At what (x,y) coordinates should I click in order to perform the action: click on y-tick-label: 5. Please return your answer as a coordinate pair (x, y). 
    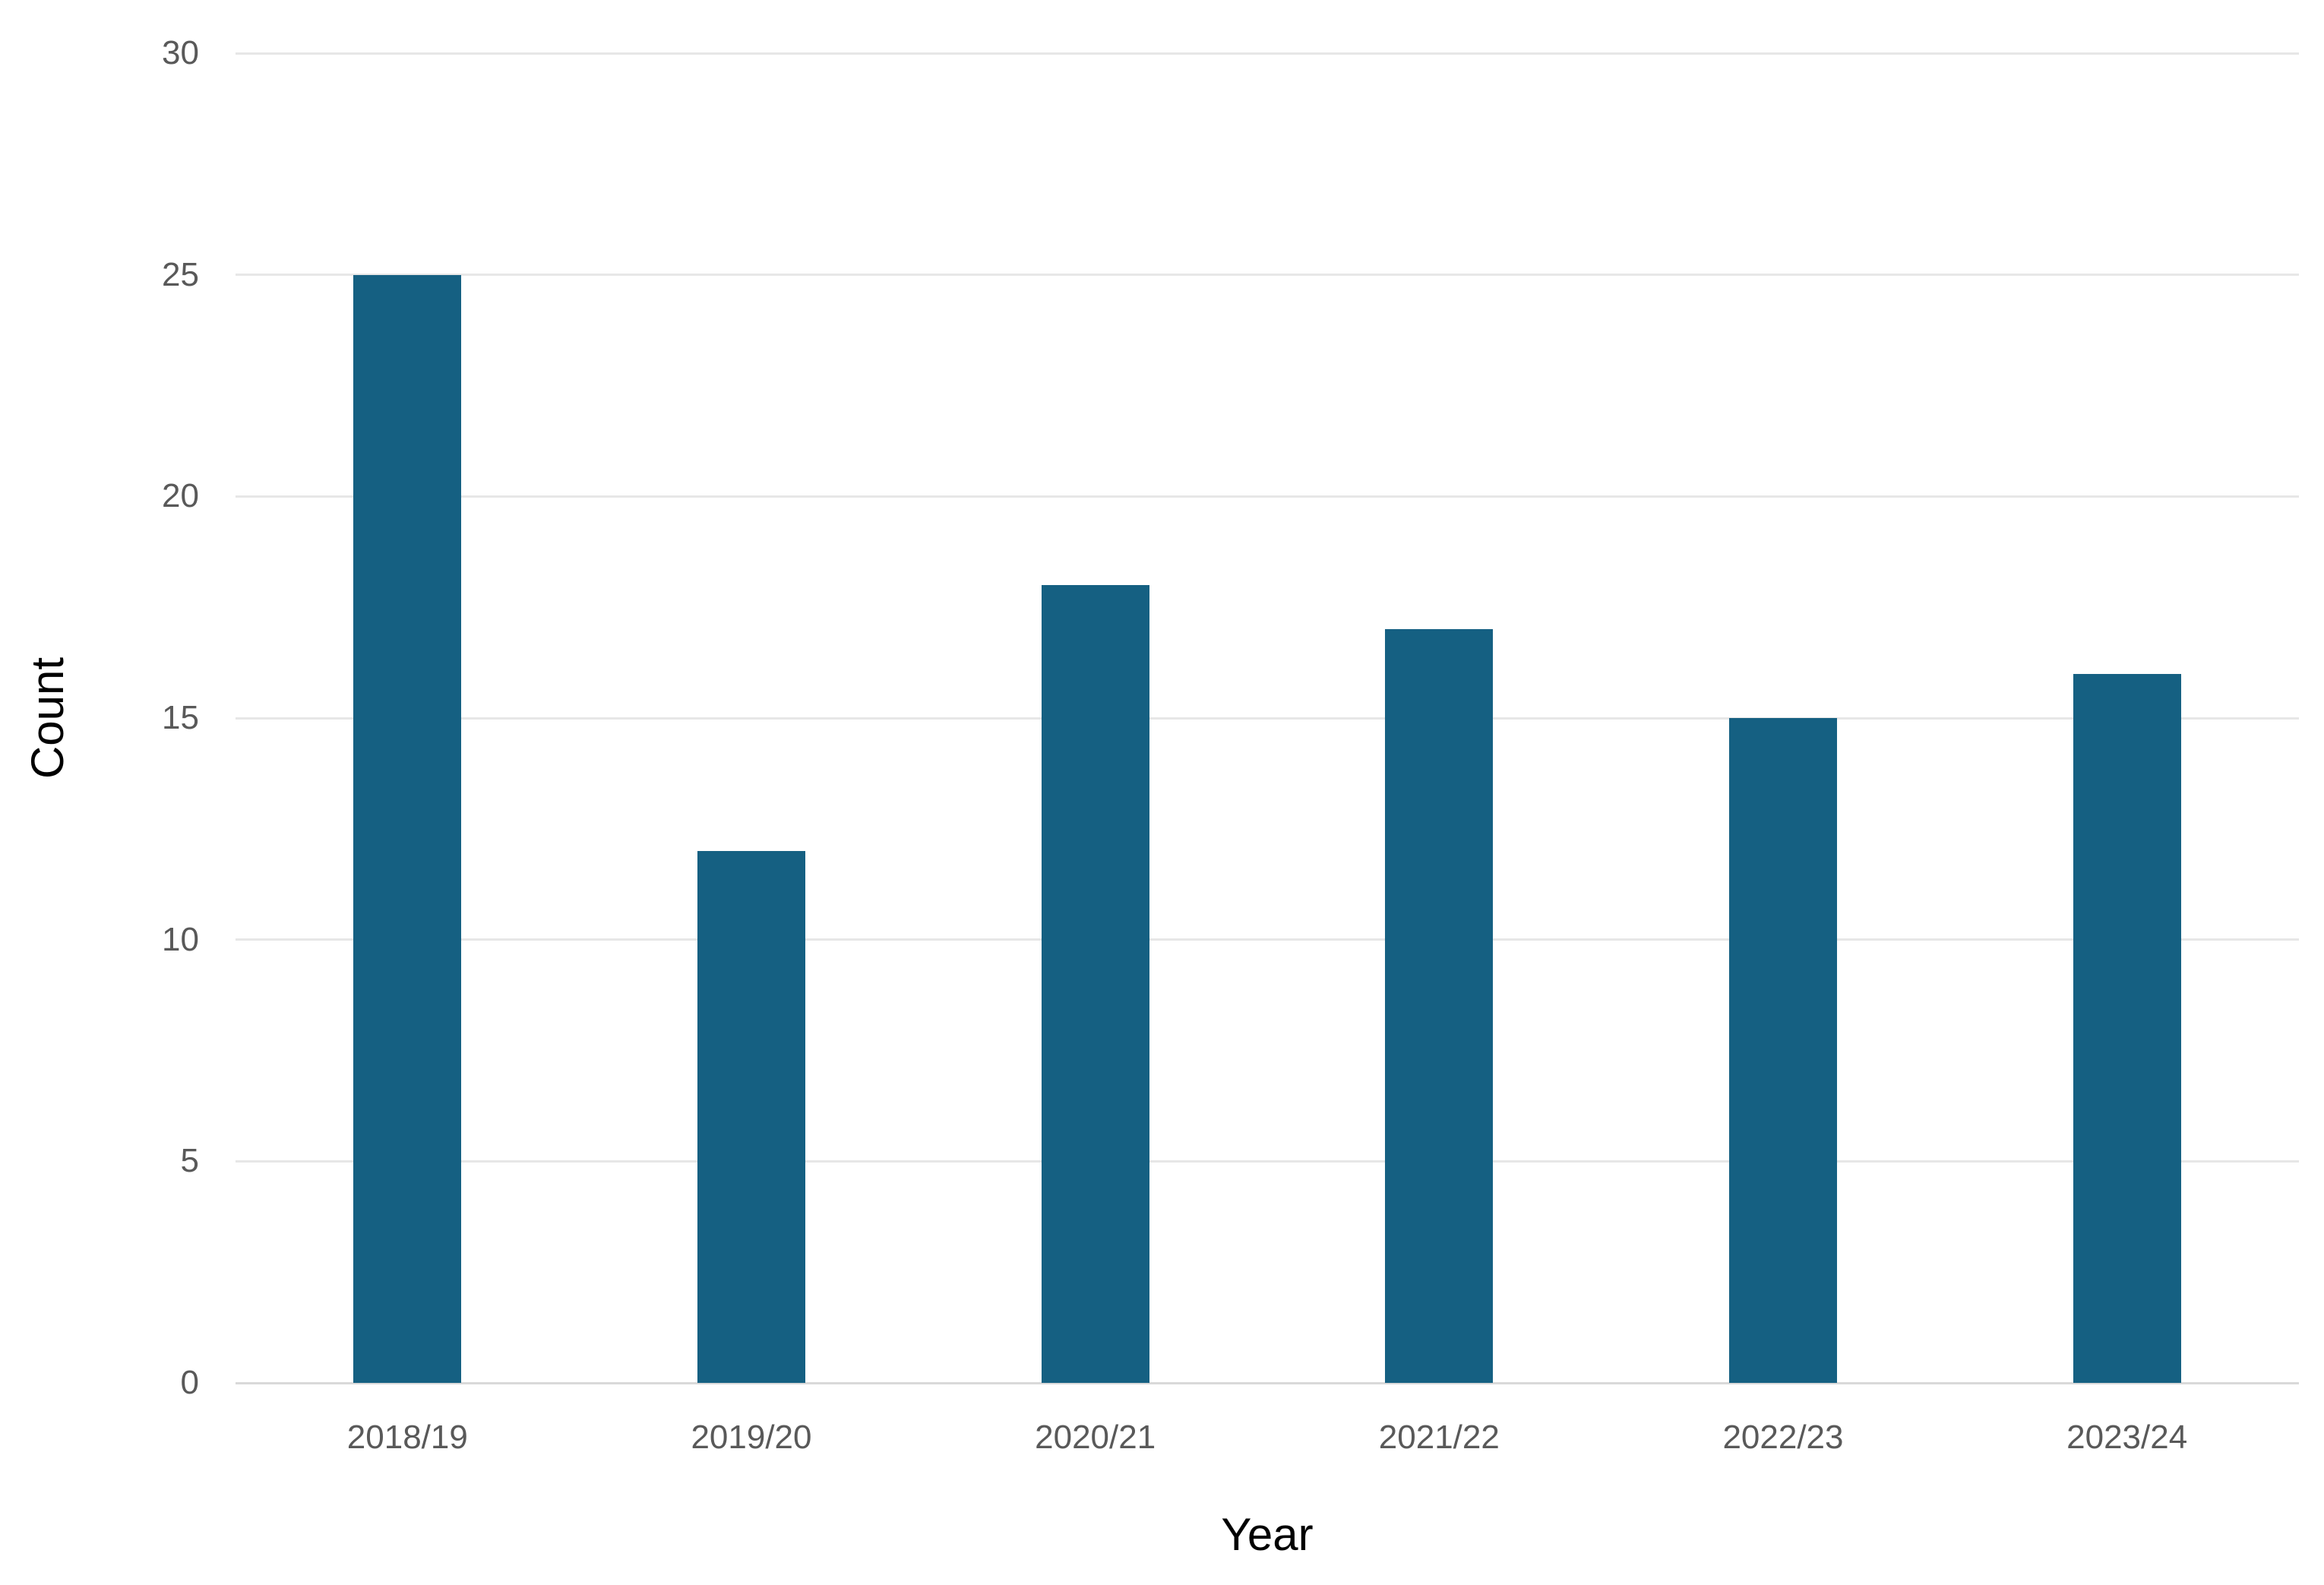
    Looking at the image, I should click on (189, 1161).